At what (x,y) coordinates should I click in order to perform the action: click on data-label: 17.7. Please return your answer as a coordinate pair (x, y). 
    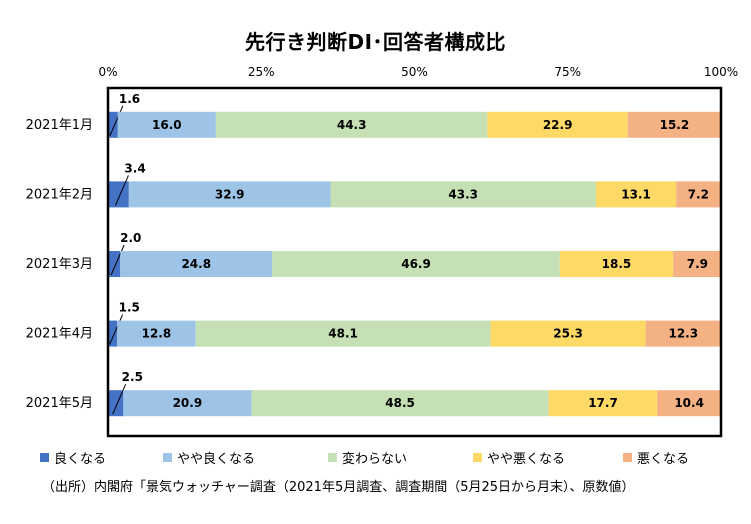
    Looking at the image, I should click on (603, 403).